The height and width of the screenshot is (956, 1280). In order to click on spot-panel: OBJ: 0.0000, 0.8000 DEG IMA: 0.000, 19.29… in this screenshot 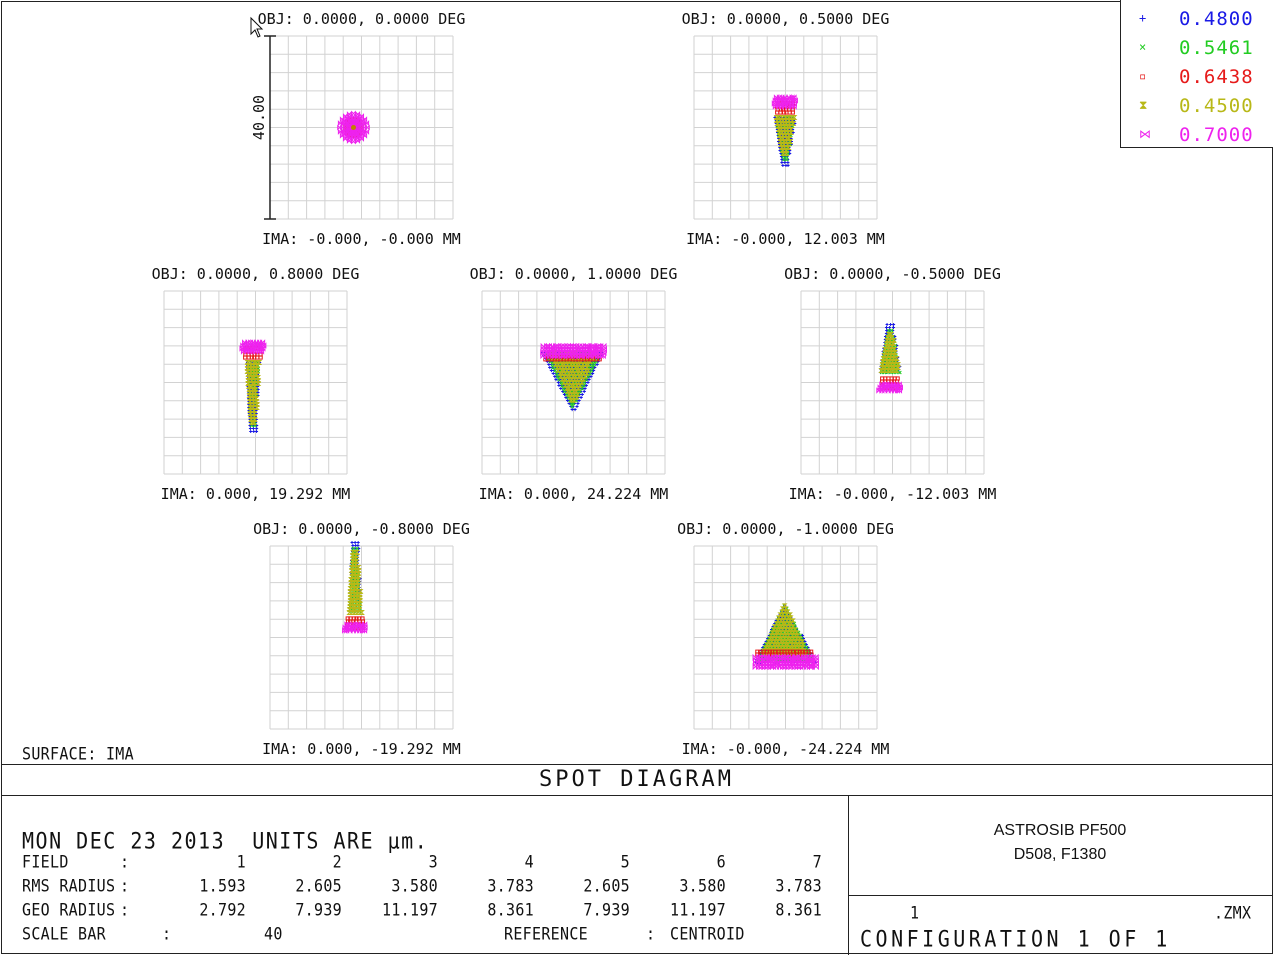, I will do `click(256, 384)`.